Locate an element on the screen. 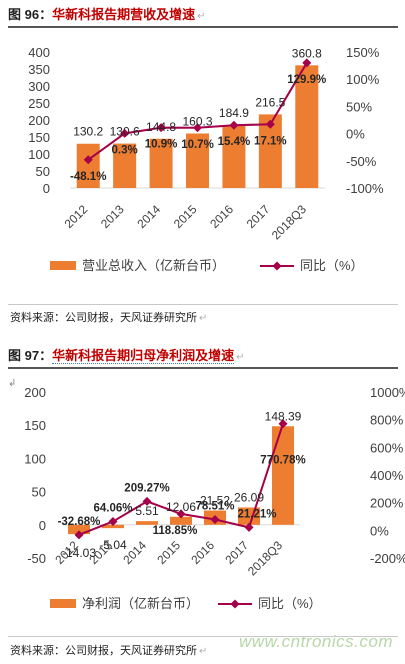  growth-value-label: -48.1% is located at coordinates (88, 177).